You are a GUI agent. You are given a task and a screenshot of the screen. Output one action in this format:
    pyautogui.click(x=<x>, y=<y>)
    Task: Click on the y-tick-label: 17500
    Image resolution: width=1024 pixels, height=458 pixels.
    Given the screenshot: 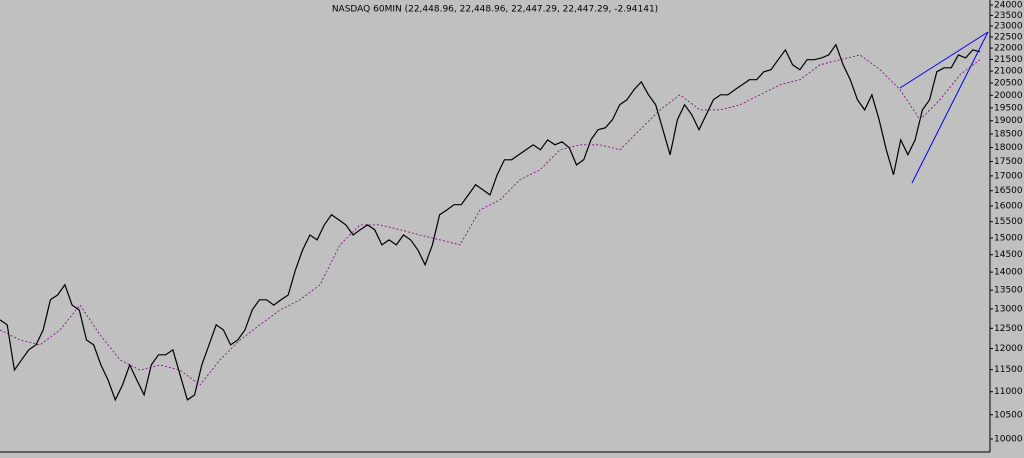 What is the action you would take?
    pyautogui.click(x=1008, y=162)
    